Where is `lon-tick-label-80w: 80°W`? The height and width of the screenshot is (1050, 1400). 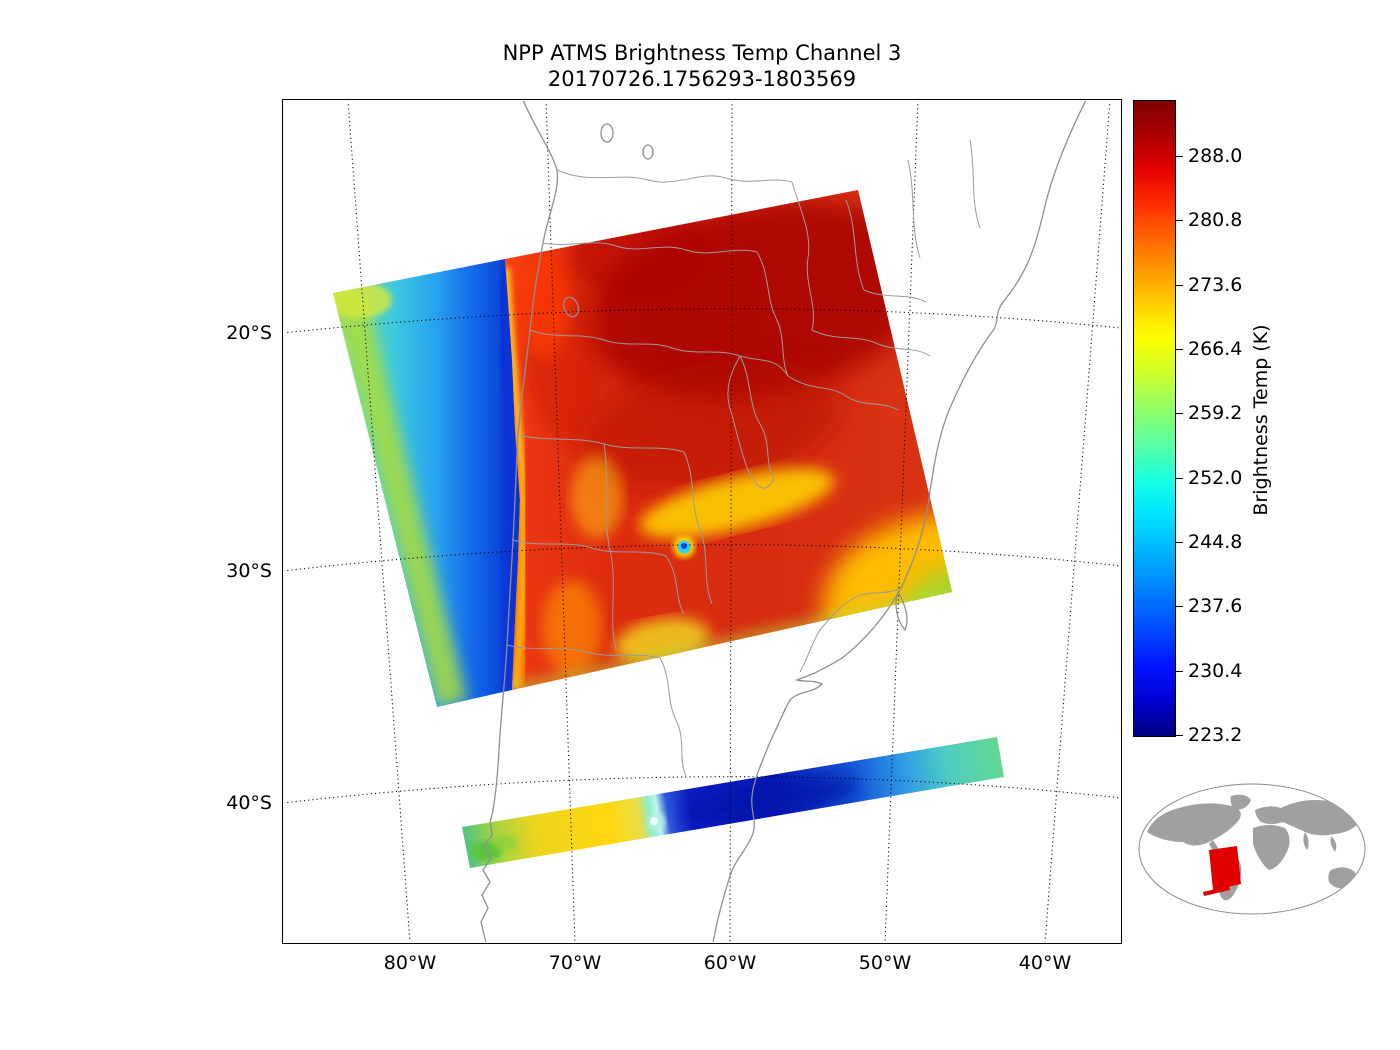
lon-tick-label-80w: 80°W is located at coordinates (410, 963).